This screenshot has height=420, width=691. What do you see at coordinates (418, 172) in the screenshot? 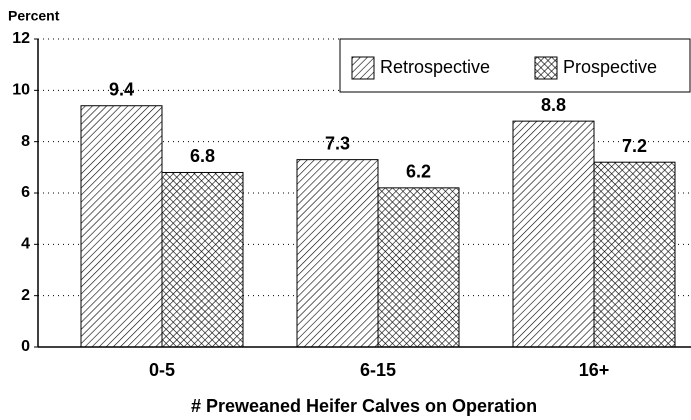
I see `value-label: 6.2` at bounding box center [418, 172].